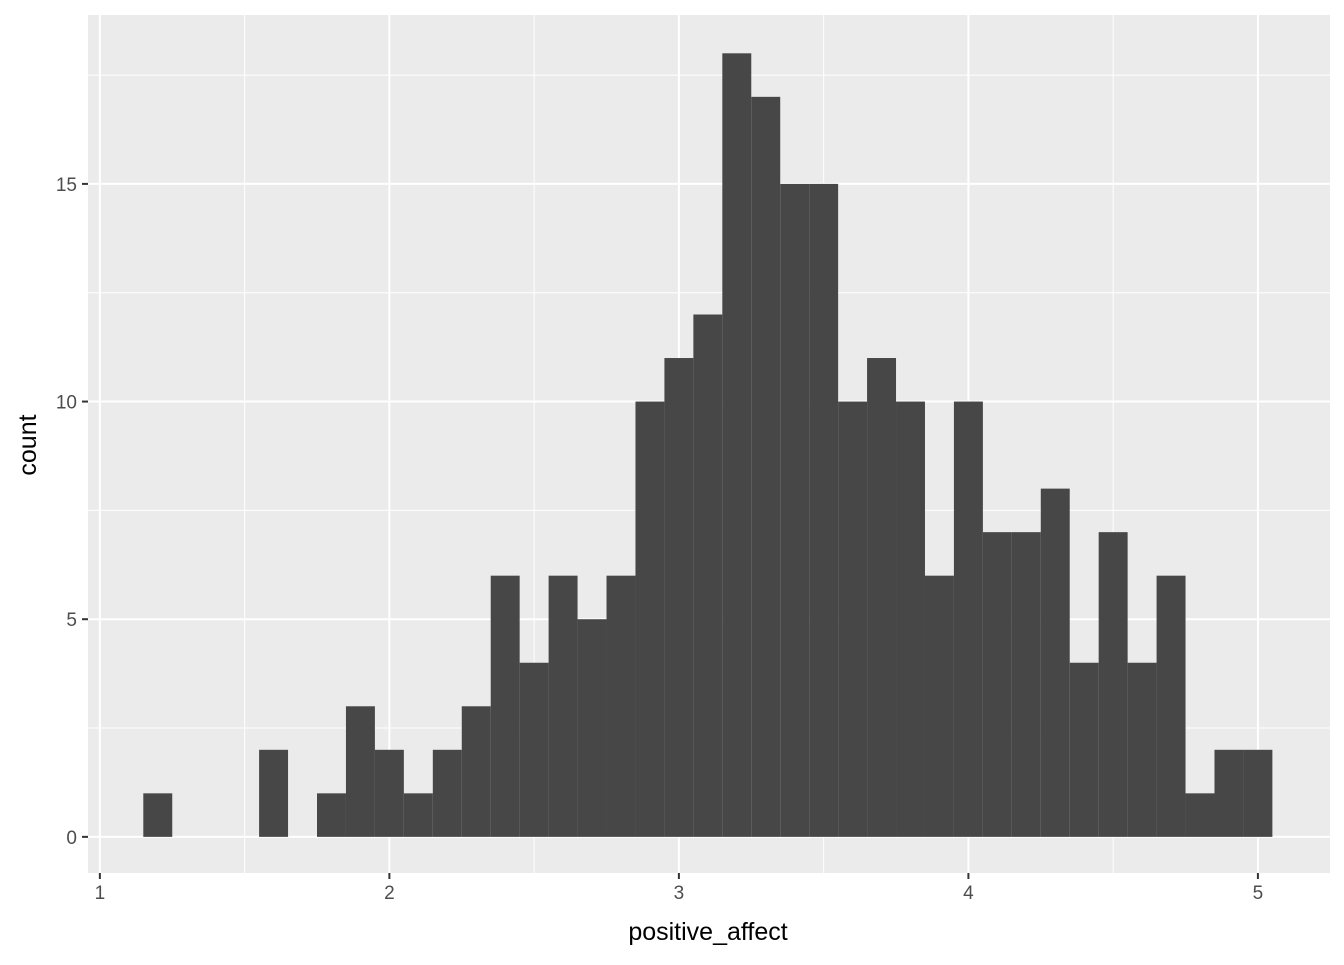 The height and width of the screenshot is (965, 1344). What do you see at coordinates (1258, 893) in the screenshot?
I see `x-tick-label: 5` at bounding box center [1258, 893].